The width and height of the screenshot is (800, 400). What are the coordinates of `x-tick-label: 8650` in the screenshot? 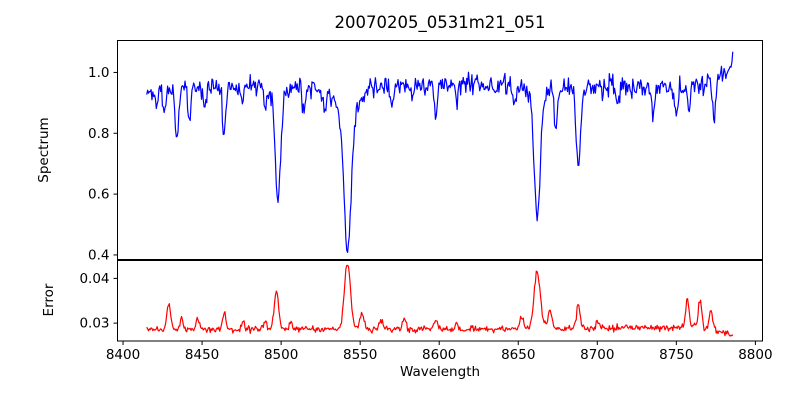 It's located at (518, 355).